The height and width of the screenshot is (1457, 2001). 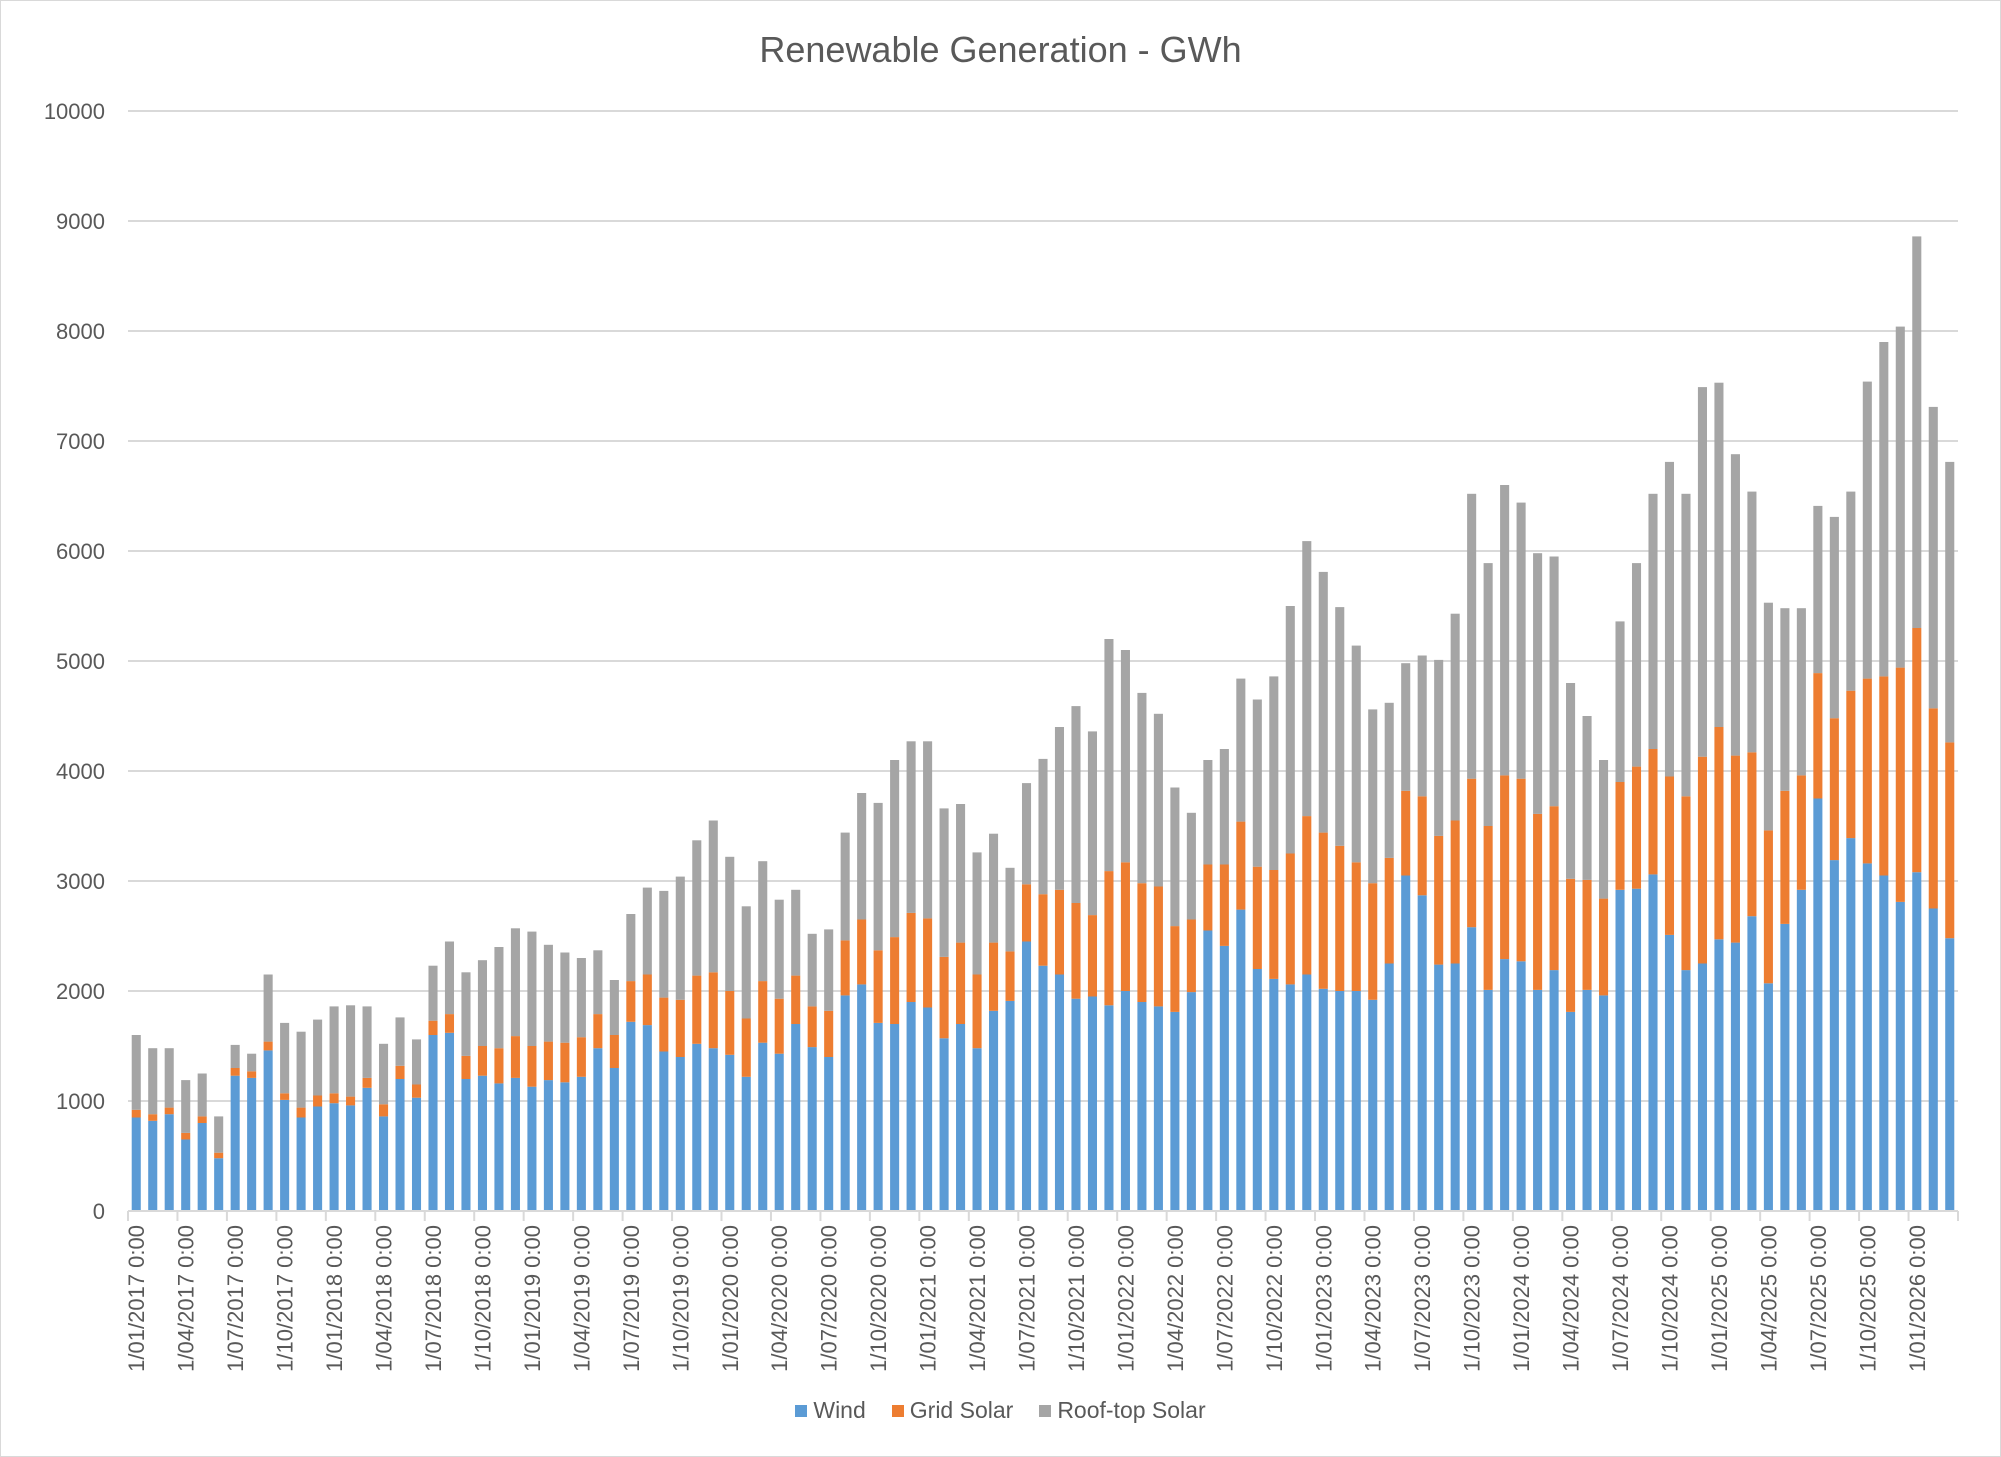 What do you see at coordinates (581, 1298) in the screenshot?
I see `x-tick-label: 1/04/2019 0:00` at bounding box center [581, 1298].